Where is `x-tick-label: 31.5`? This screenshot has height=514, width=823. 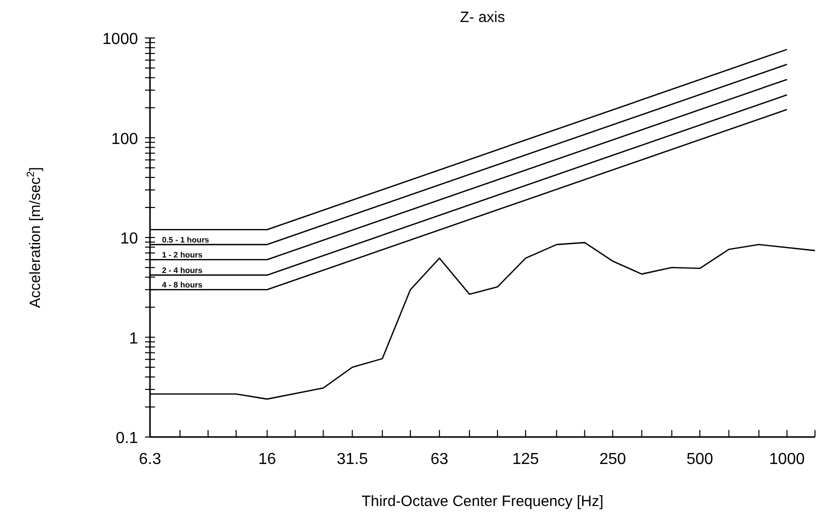
x-tick-label: 31.5 is located at coordinates (352, 459).